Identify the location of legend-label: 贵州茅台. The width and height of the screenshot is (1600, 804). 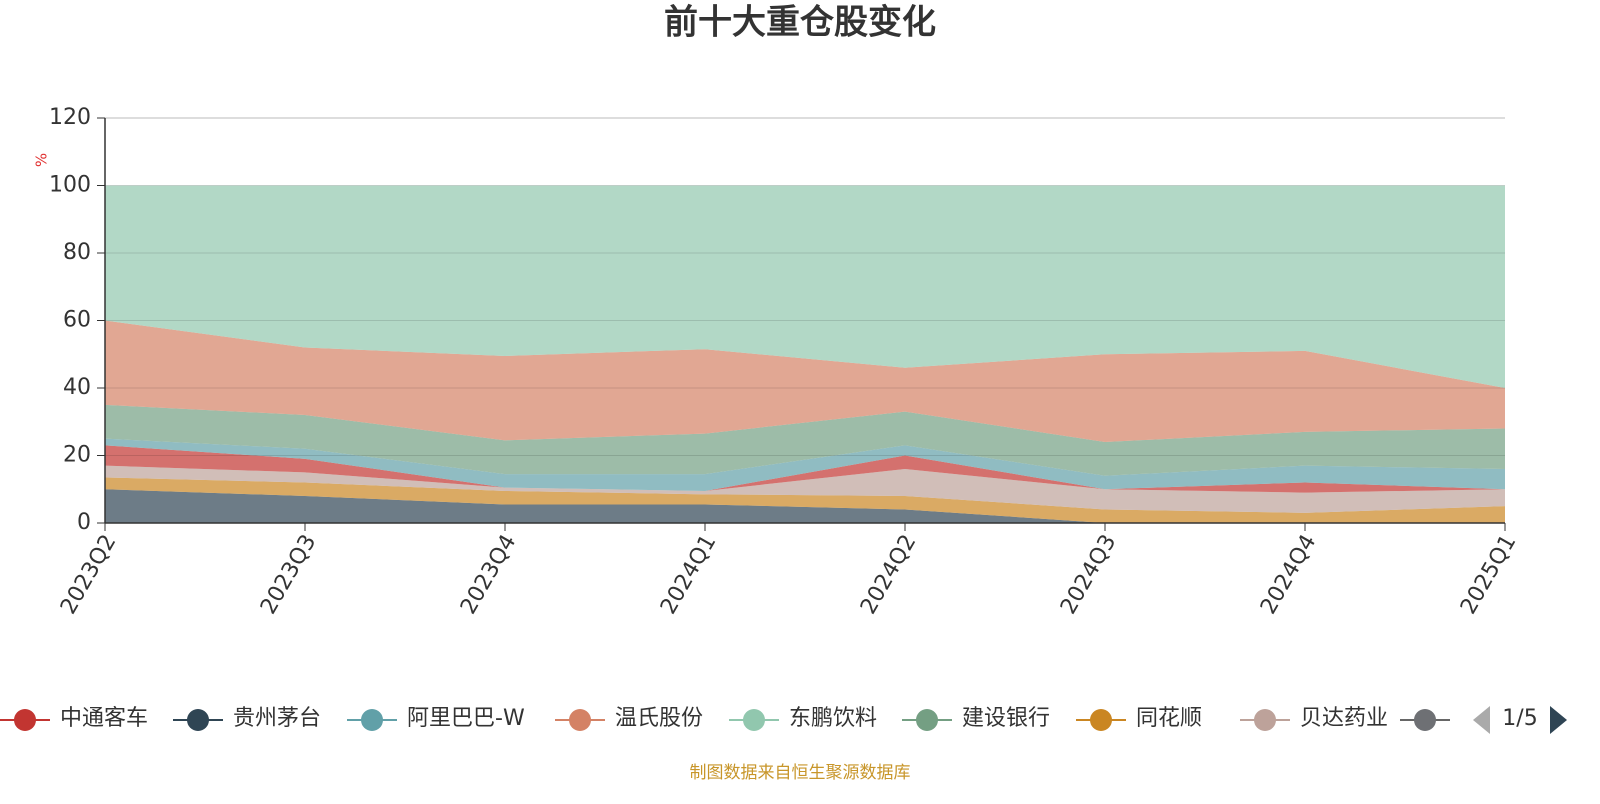
(277, 718).